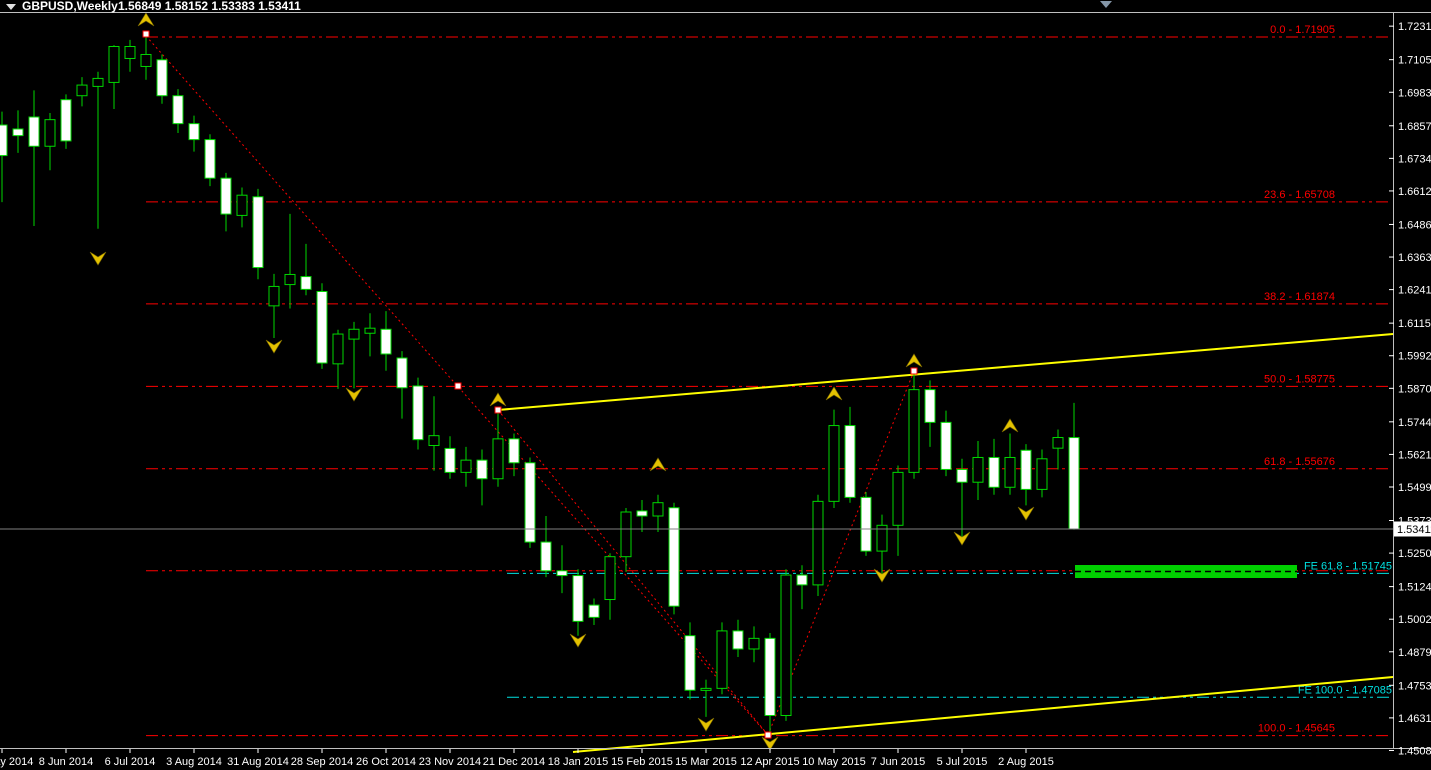 Image resolution: width=1431 pixels, height=770 pixels. I want to click on price-tick-label: 1.66120, so click(1414, 192).